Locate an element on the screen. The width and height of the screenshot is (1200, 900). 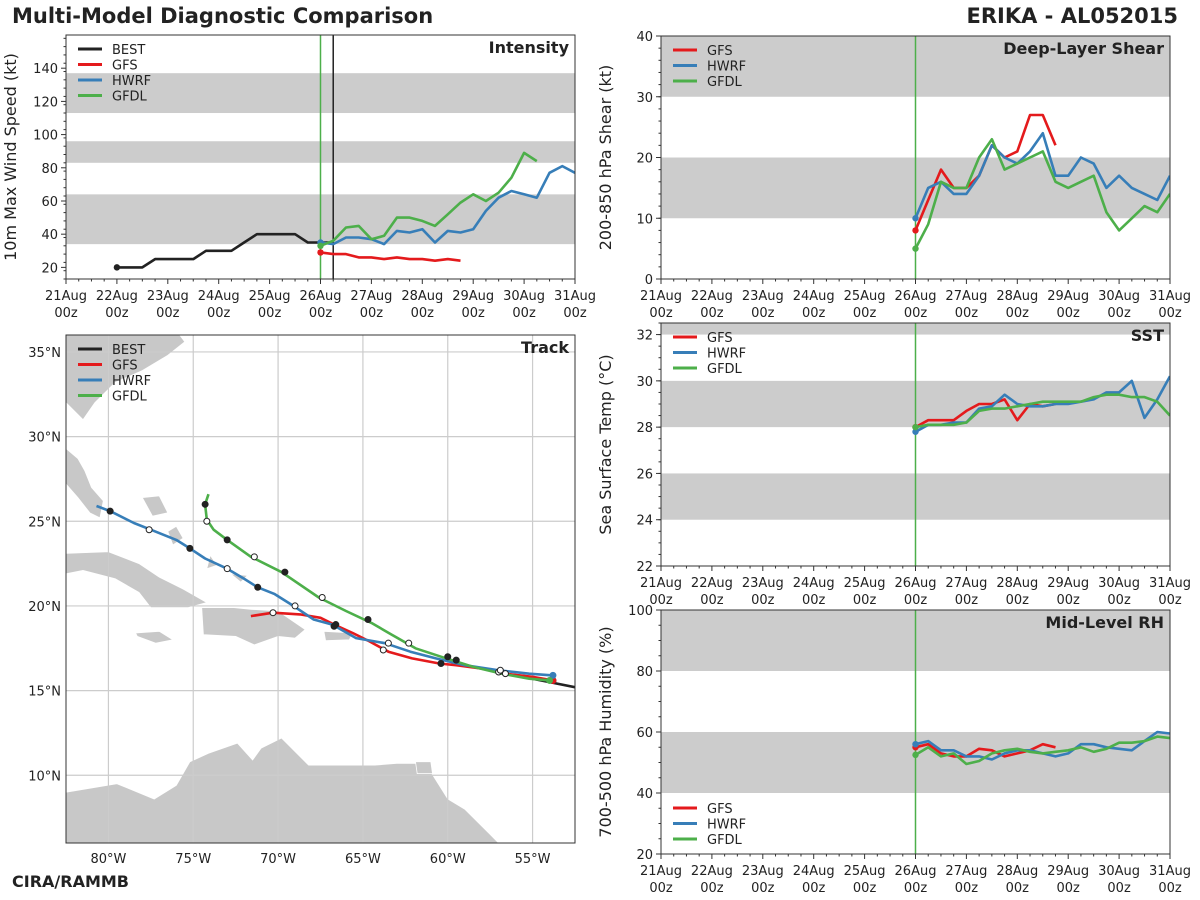
intensity-x-date-label: 31Aug is located at coordinates (575, 296).